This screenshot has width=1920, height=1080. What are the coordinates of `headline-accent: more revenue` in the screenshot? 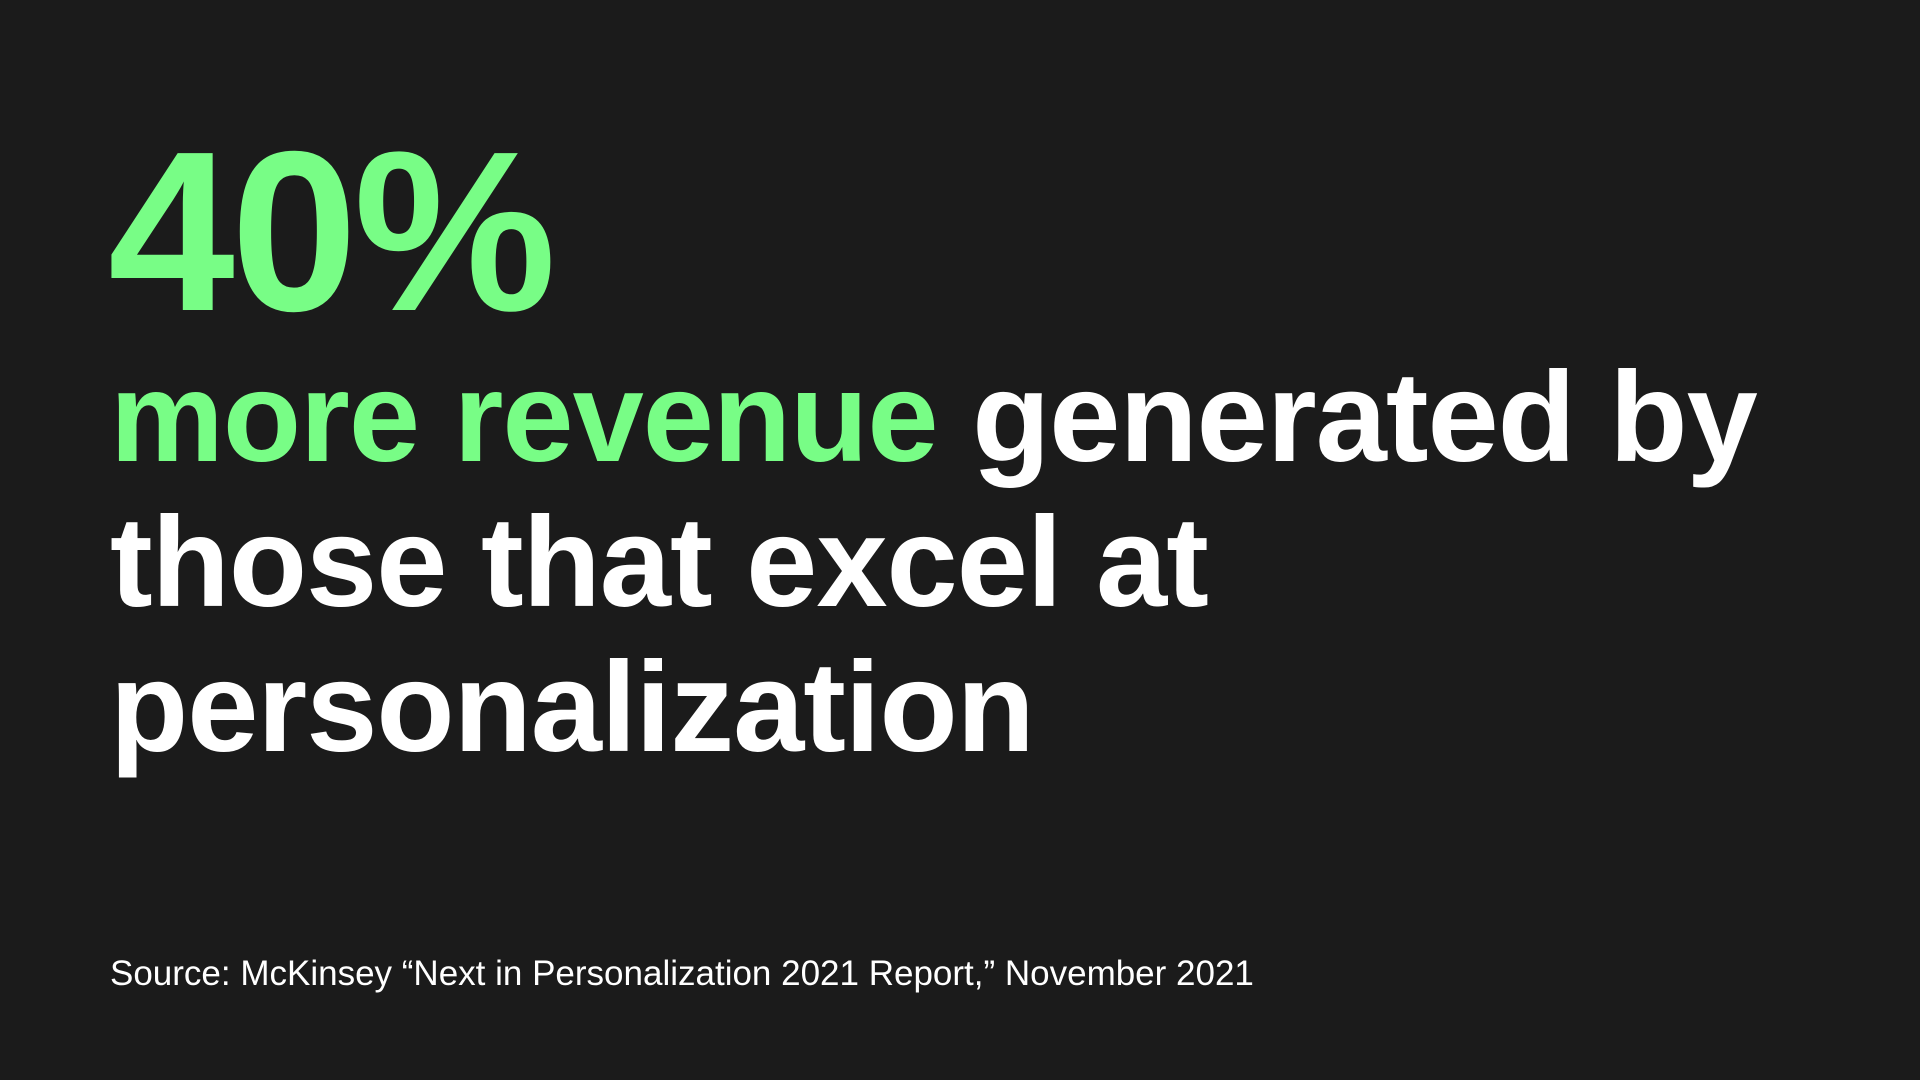 It's located at (524, 417).